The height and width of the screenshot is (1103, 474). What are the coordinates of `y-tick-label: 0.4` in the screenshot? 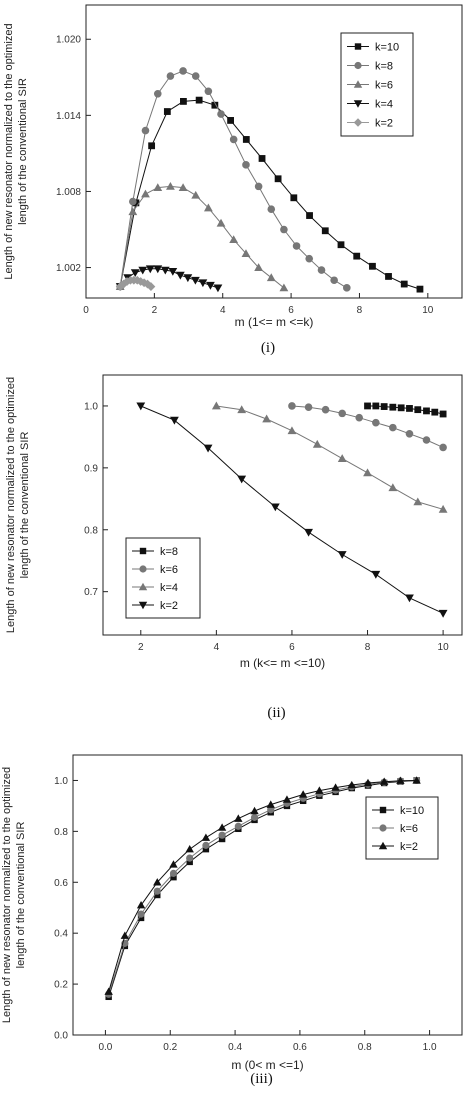 It's located at (61, 934).